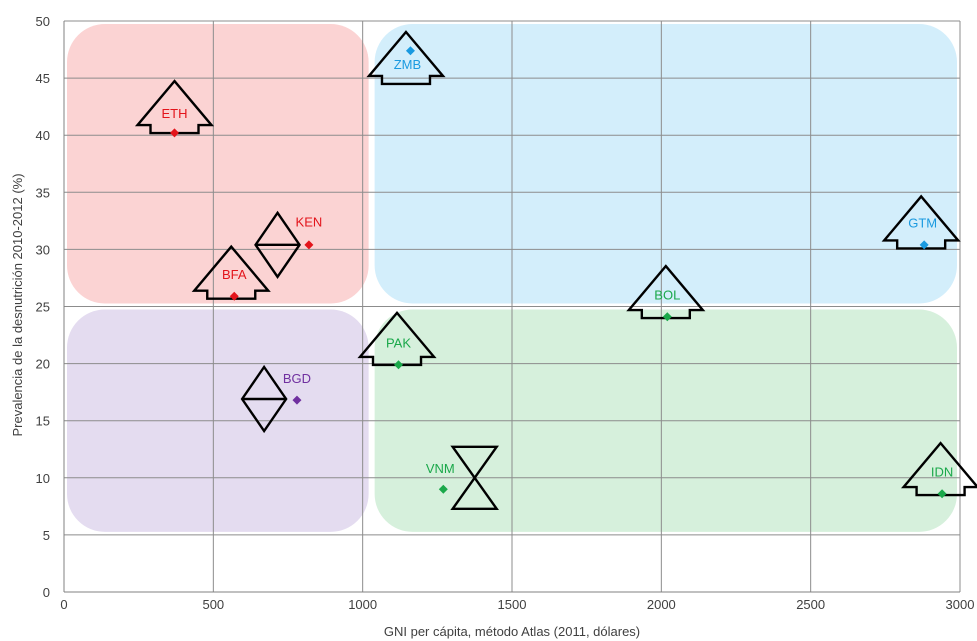 This screenshot has height=641, width=977. I want to click on data-point-ken, so click(309, 245).